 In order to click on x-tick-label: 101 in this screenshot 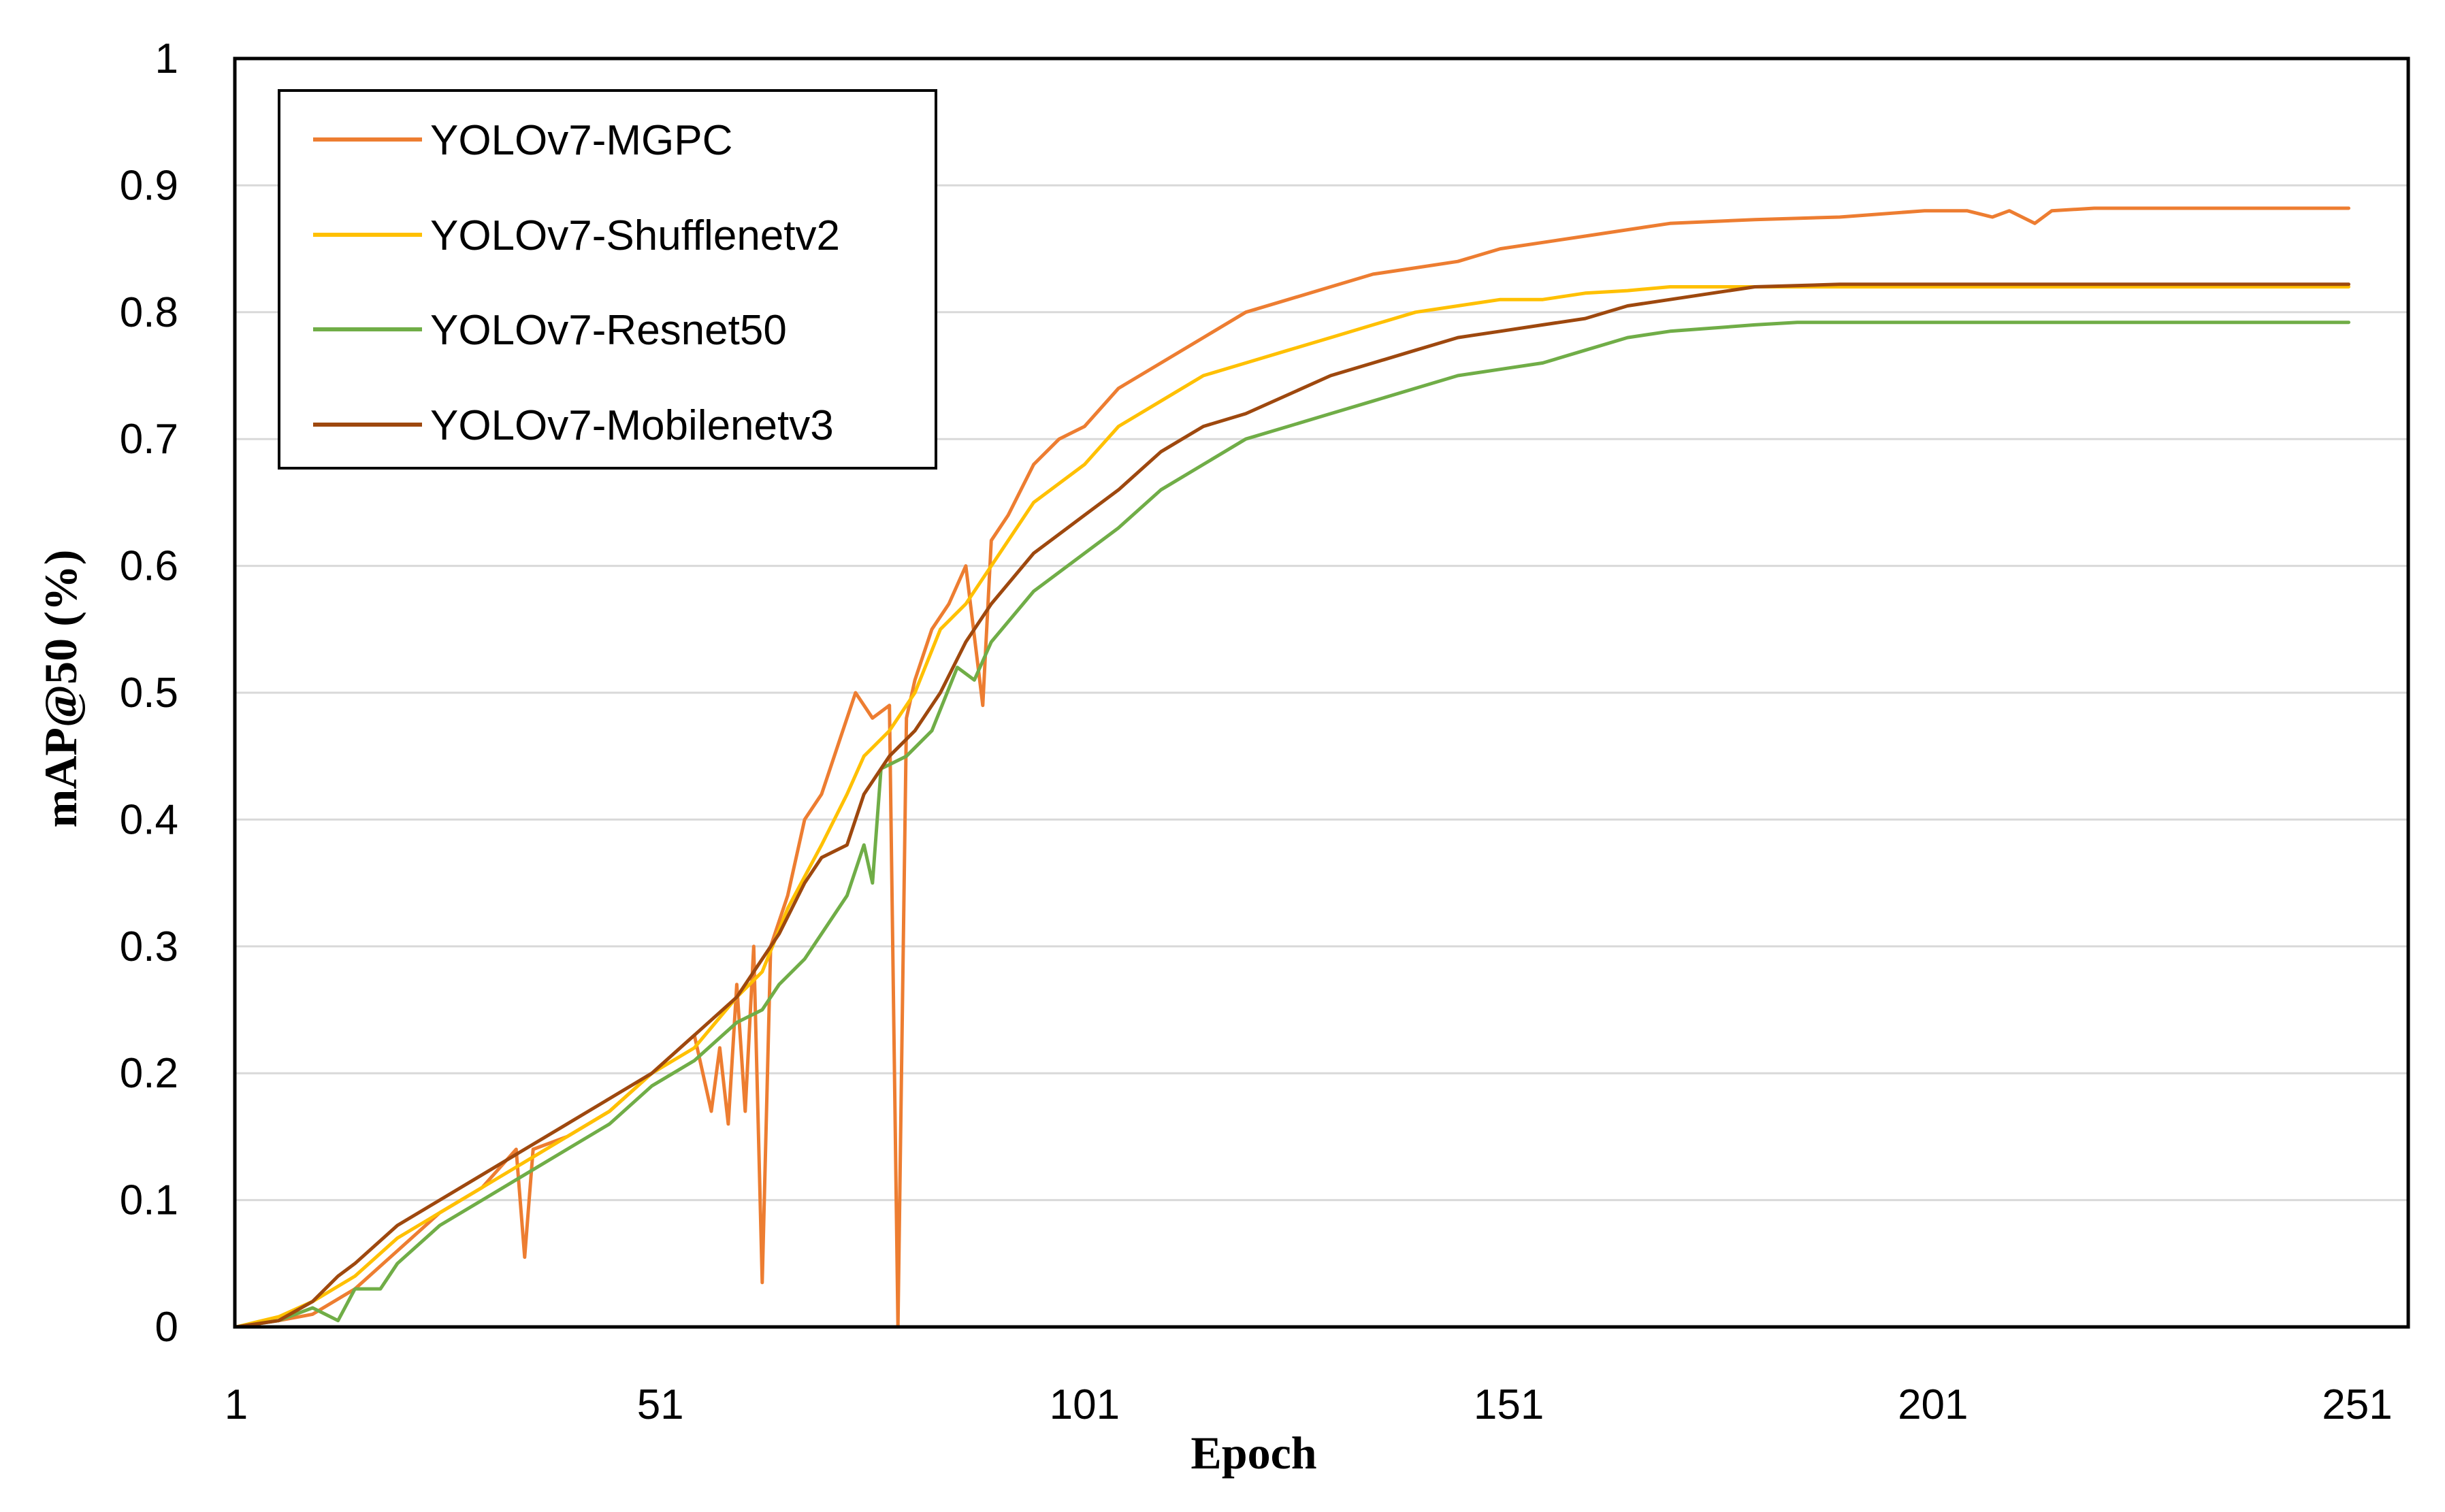, I will do `click(1085, 1404)`.